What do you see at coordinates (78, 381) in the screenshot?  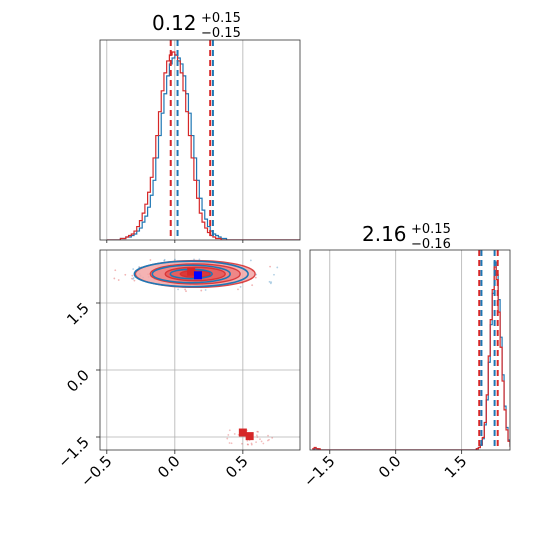 I see `y-tick-label-param1: 0.0` at bounding box center [78, 381].